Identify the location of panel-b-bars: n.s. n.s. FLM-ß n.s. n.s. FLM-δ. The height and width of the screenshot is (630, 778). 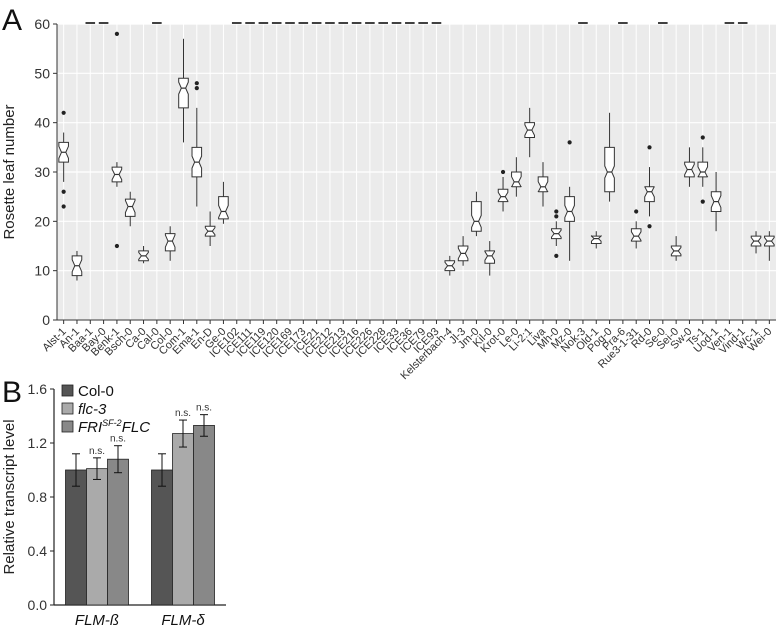
(140, 516).